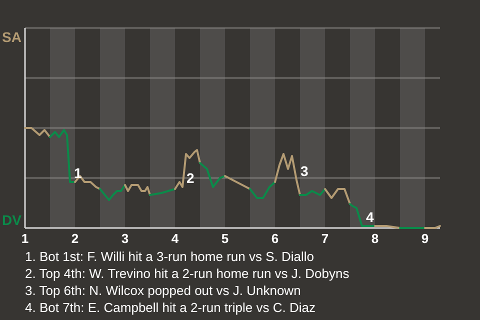  Describe the element at coordinates (75, 238) in the screenshot. I see `x-tick-label: 2` at that location.